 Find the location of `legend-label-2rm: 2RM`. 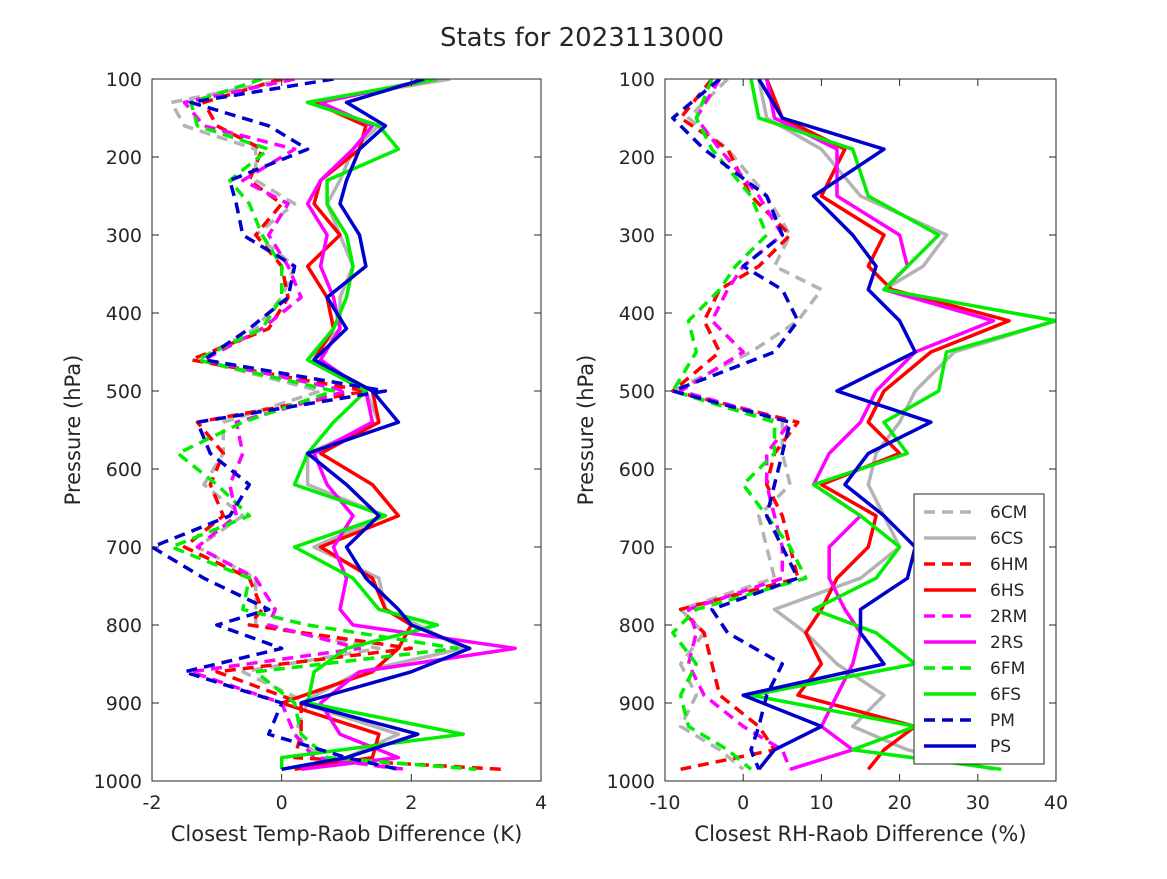

legend-label-2rm: 2RM is located at coordinates (1008, 617).